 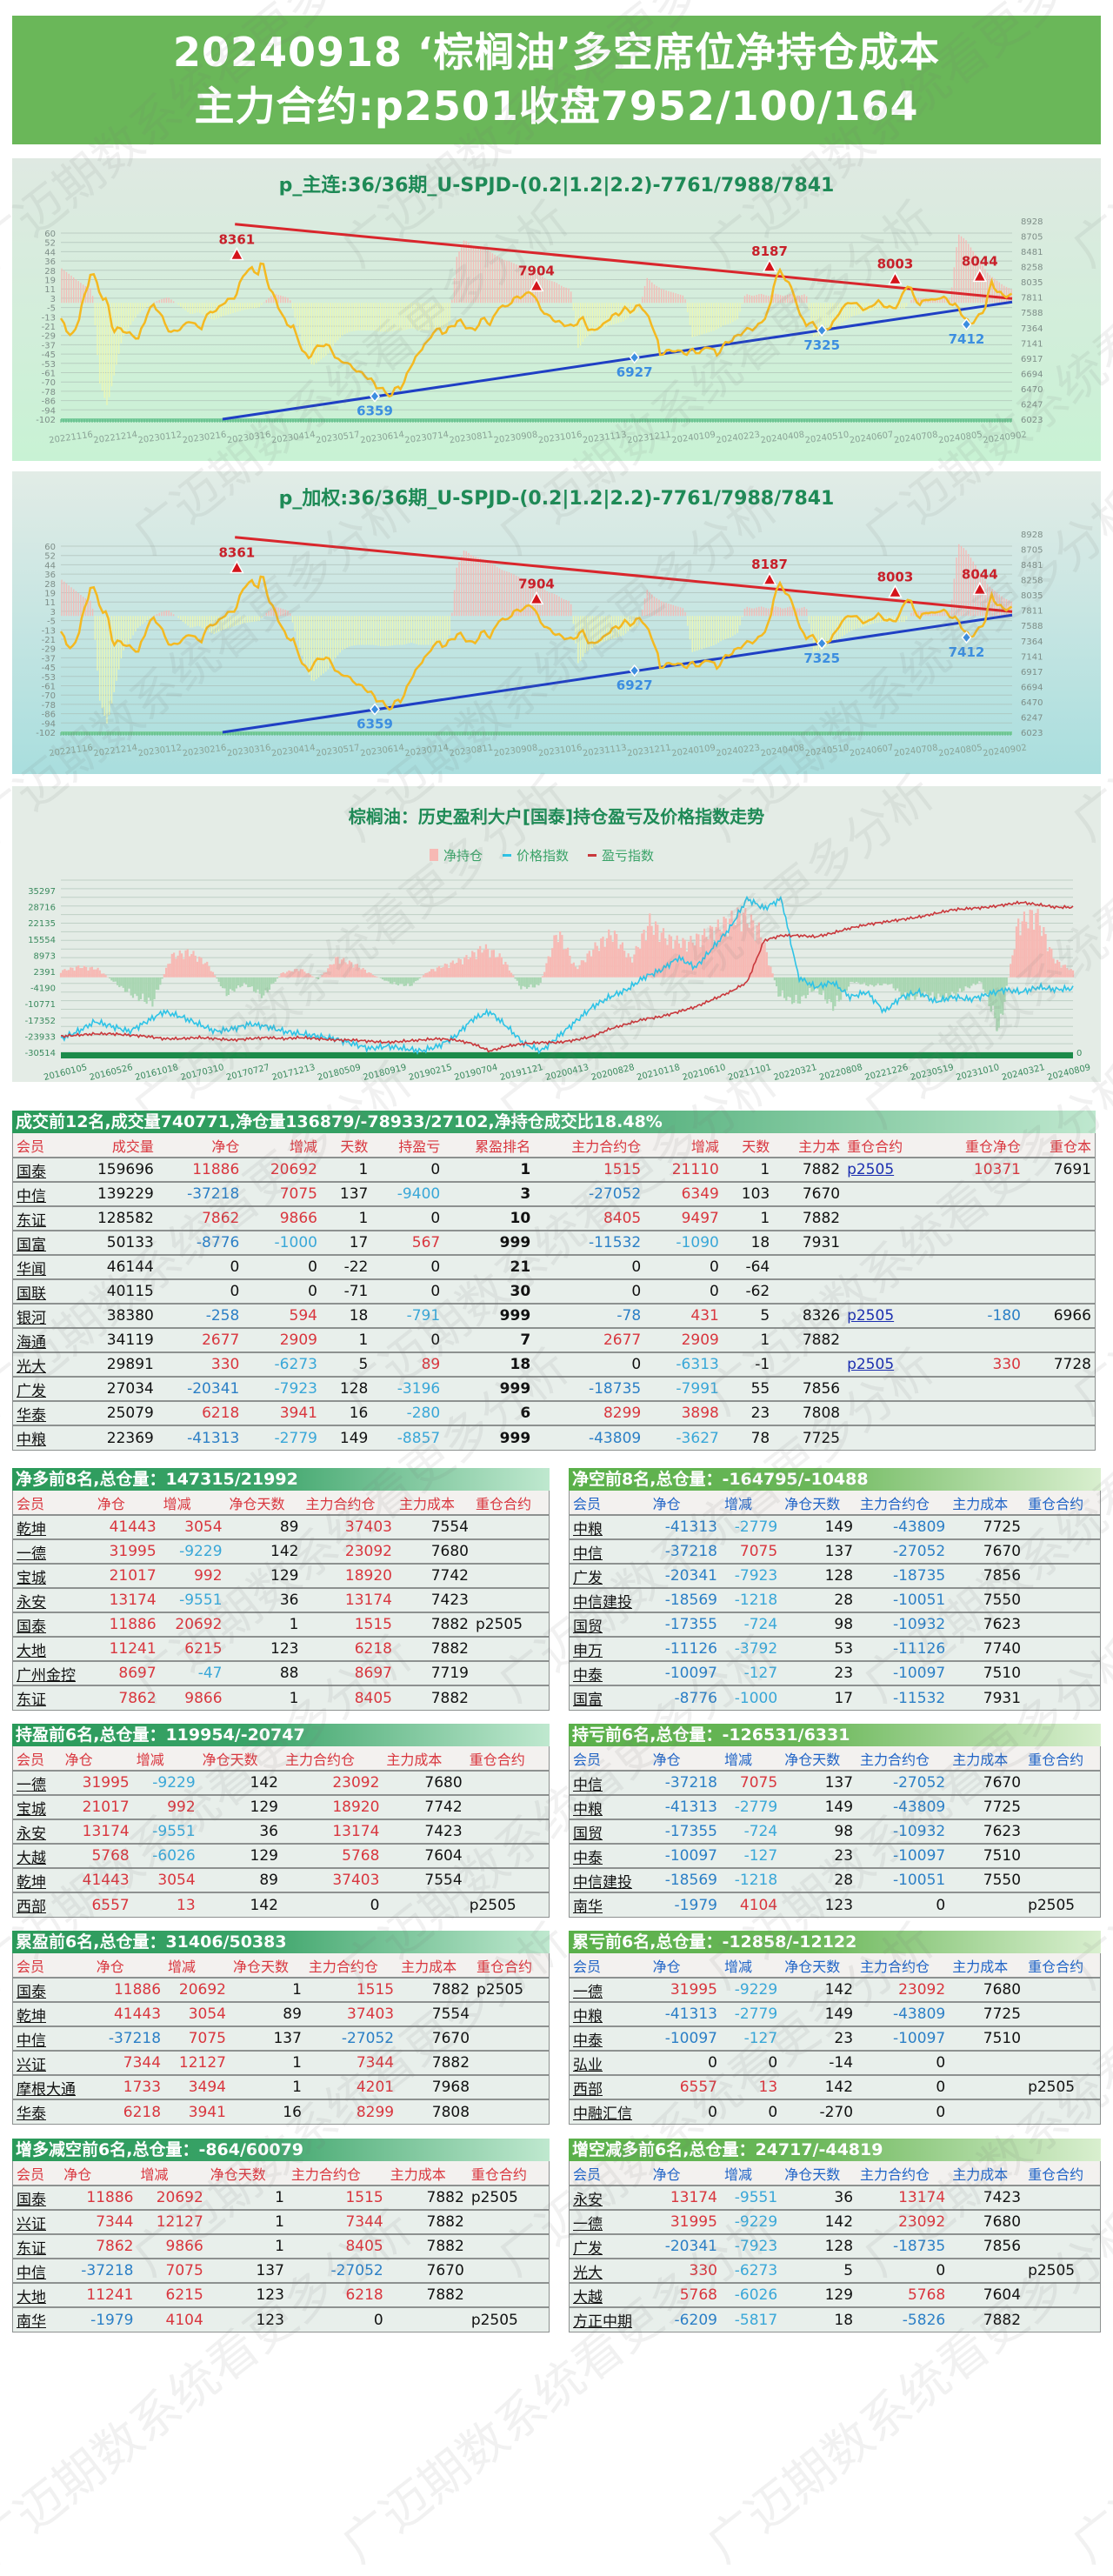 What do you see at coordinates (39, 1315) in the screenshot?
I see `member-name-link: 银河` at bounding box center [39, 1315].